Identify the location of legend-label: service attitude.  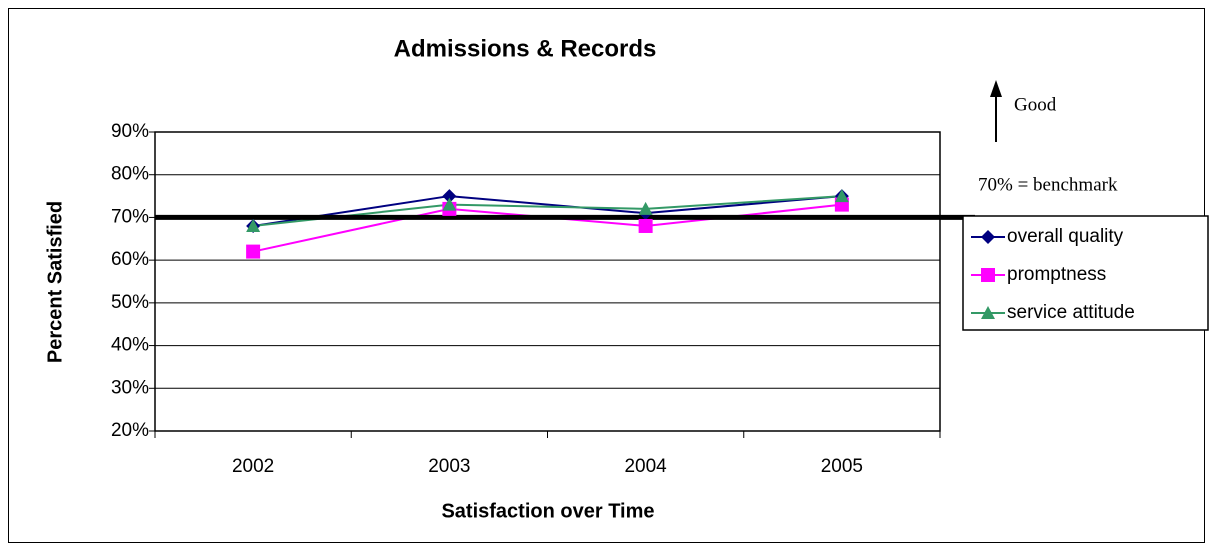
(1071, 312).